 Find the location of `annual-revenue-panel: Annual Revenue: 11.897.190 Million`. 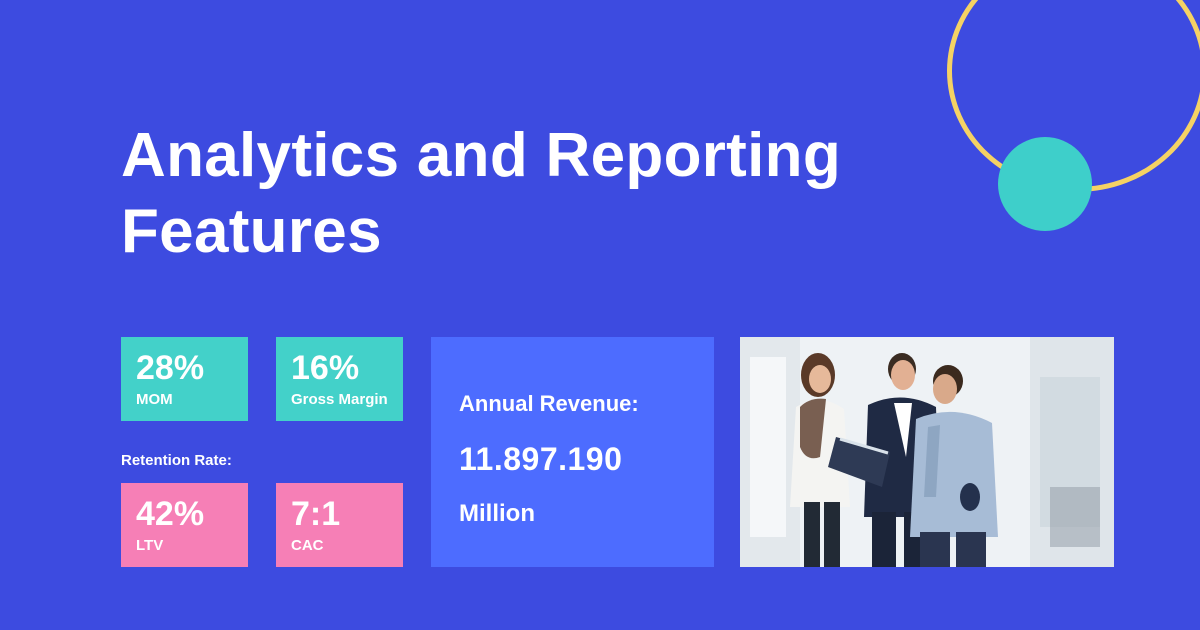

annual-revenue-panel: Annual Revenue: 11.897.190 Million is located at coordinates (572, 452).